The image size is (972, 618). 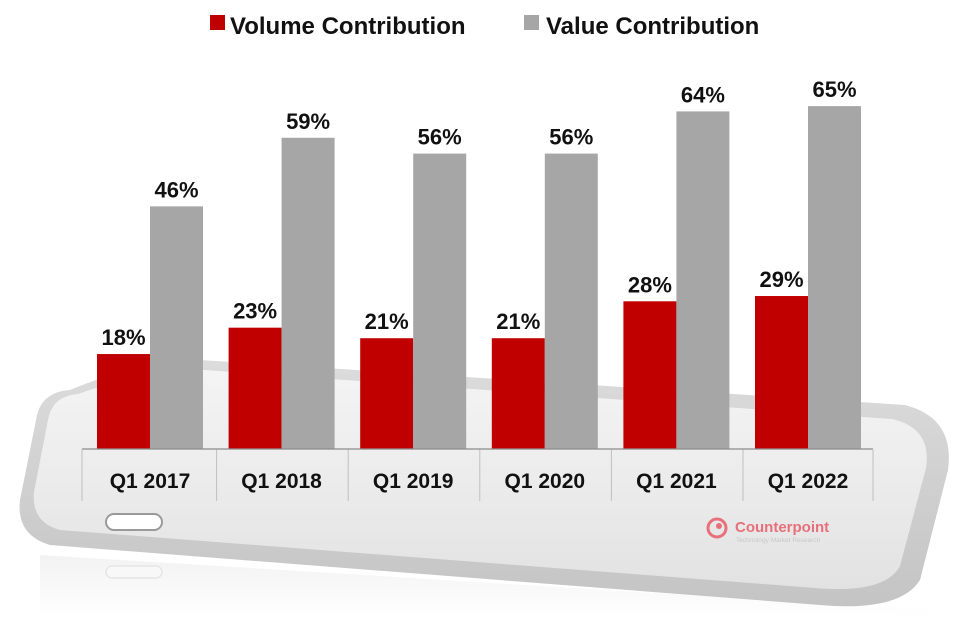 I want to click on data-label-value-5: 65%, so click(x=834, y=89).